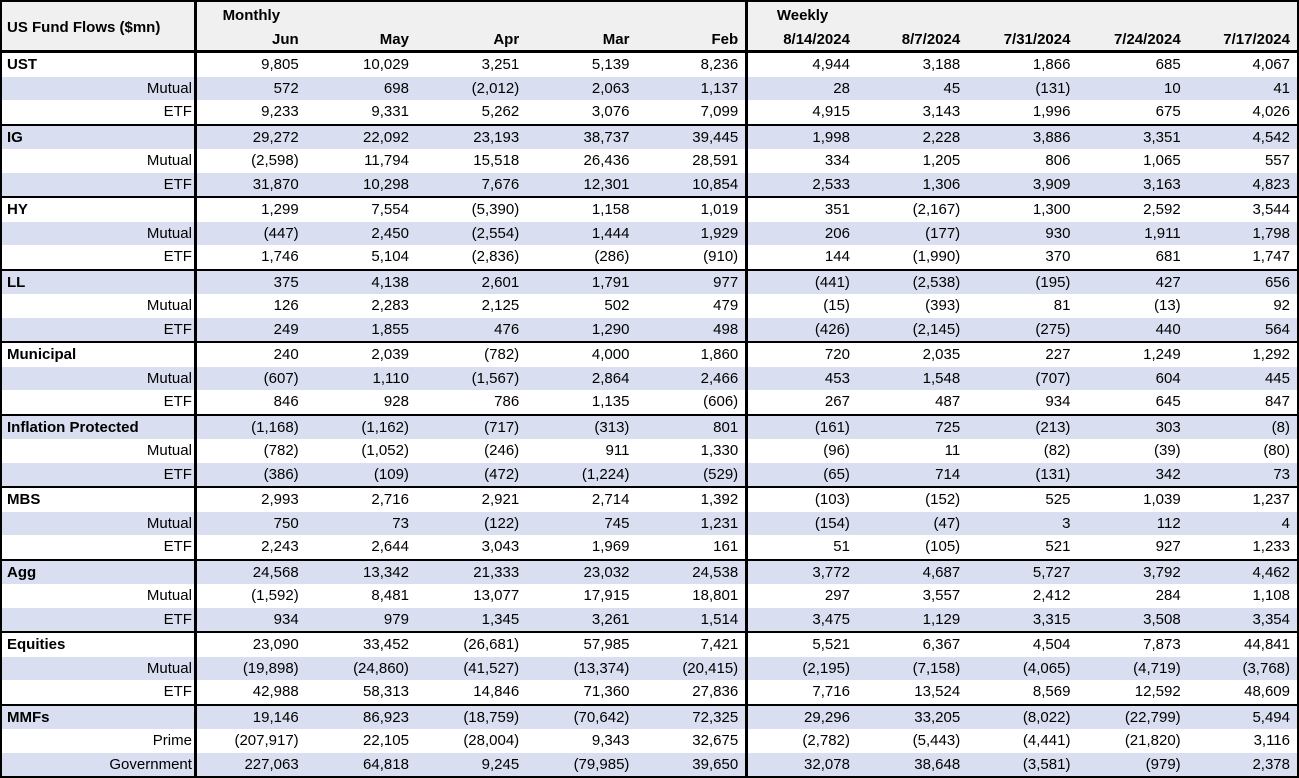 Image resolution: width=1299 pixels, height=778 pixels. Describe the element at coordinates (1242, 209) in the screenshot. I see `cell-weekly: 3,544` at that location.